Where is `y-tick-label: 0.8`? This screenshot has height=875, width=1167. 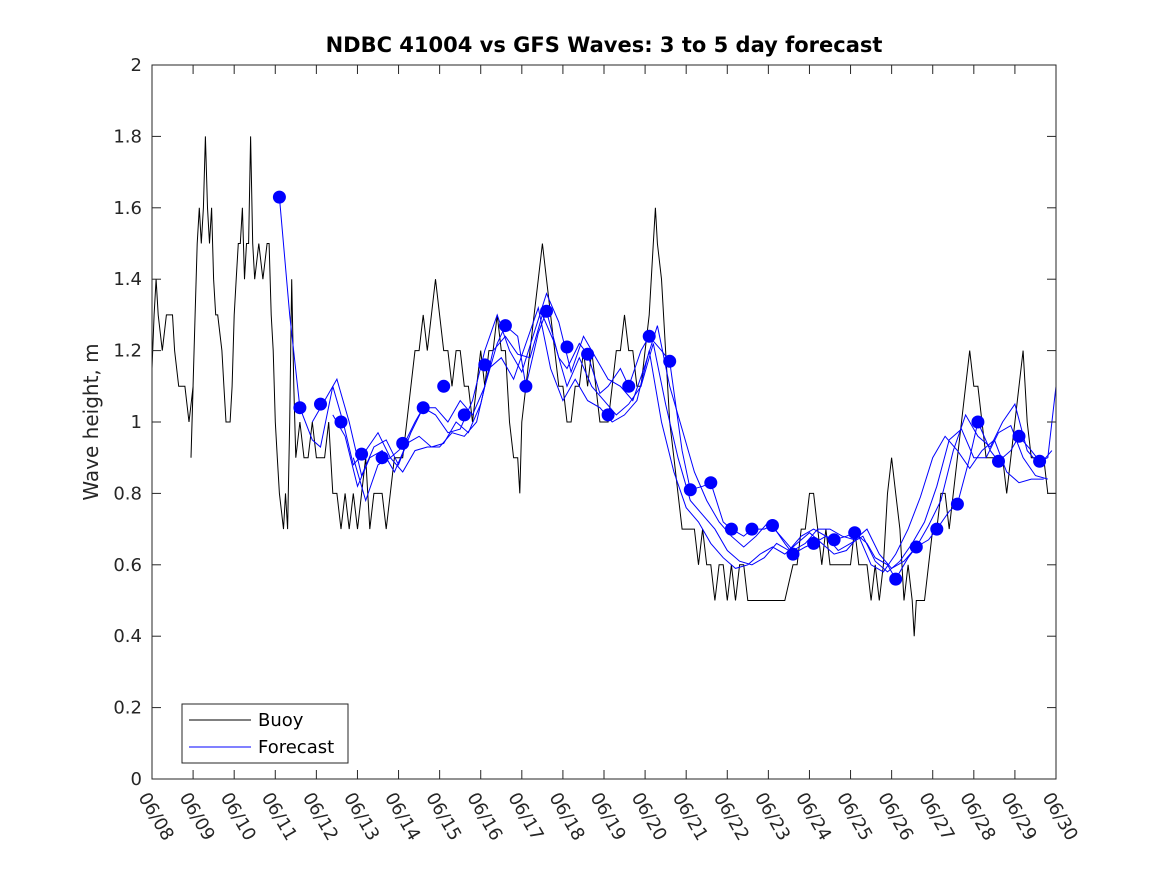 y-tick-label: 0.8 is located at coordinates (127, 493).